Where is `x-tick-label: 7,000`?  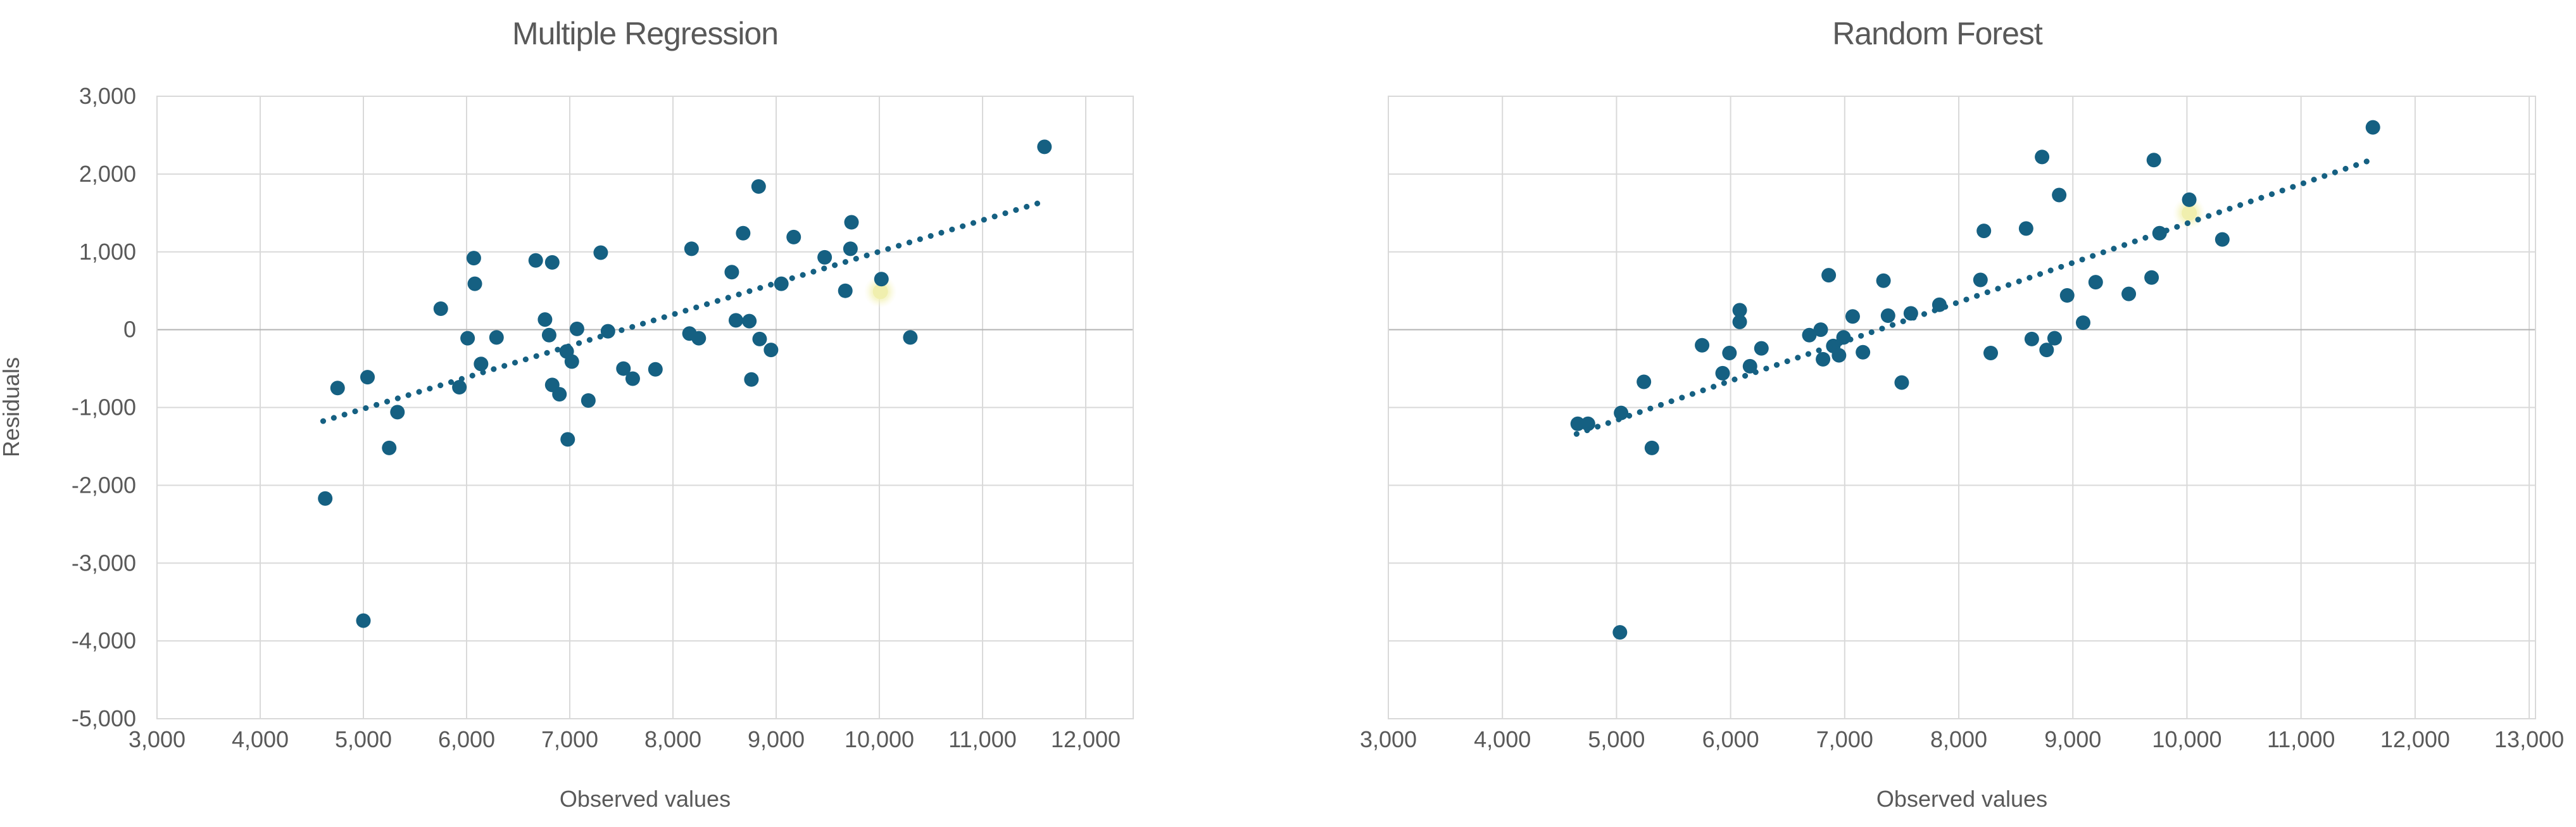 x-tick-label: 7,000 is located at coordinates (569, 739).